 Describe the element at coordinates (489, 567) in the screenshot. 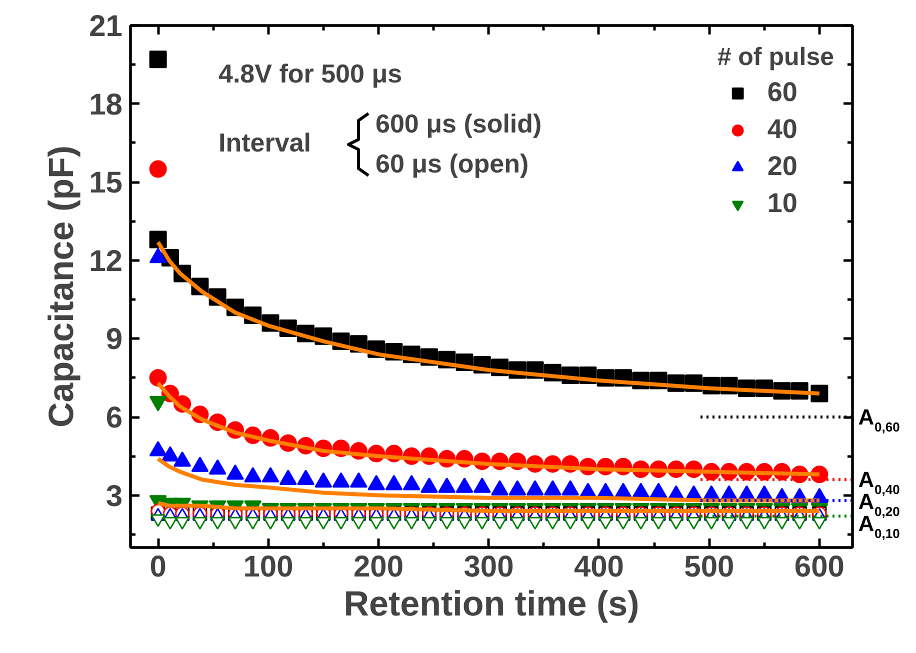

I see `x-tick-label: 300` at that location.